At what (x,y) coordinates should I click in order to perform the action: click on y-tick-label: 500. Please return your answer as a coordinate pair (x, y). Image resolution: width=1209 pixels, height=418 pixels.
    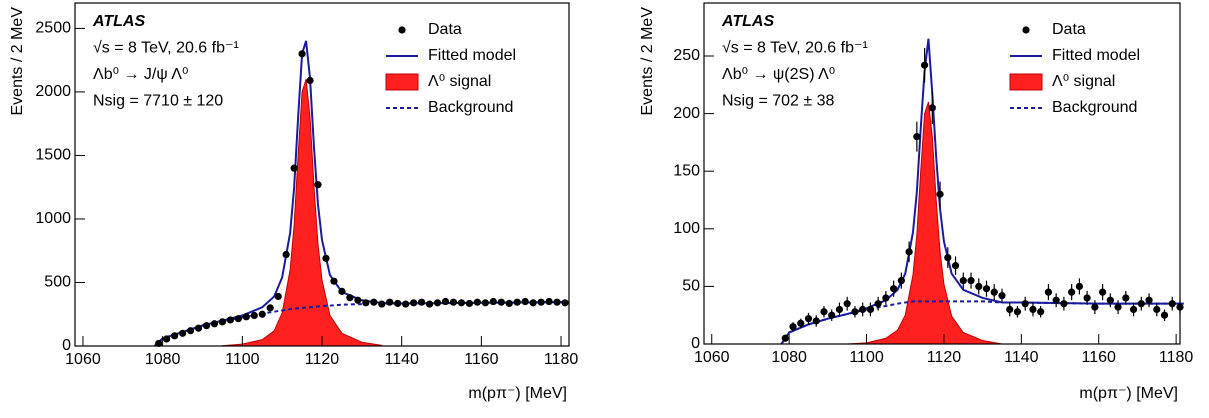
    Looking at the image, I should click on (57, 282).